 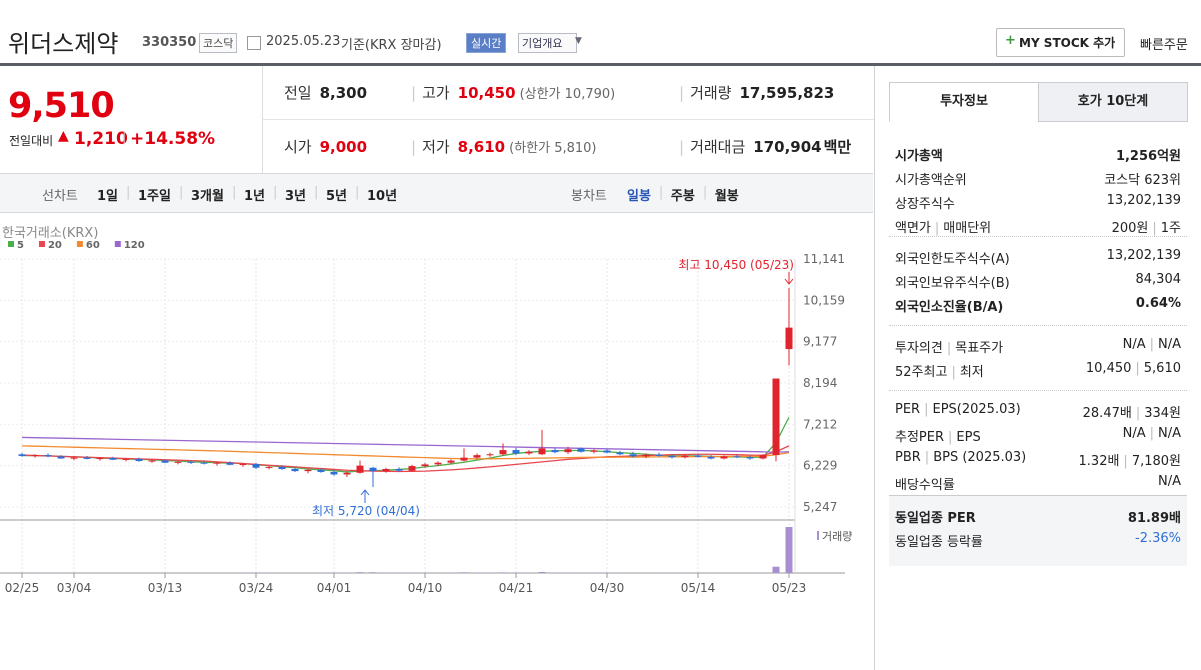 What do you see at coordinates (1038, 257) in the screenshot?
I see `info-row: 외국인한도주식수(A) 13,202,139` at bounding box center [1038, 257].